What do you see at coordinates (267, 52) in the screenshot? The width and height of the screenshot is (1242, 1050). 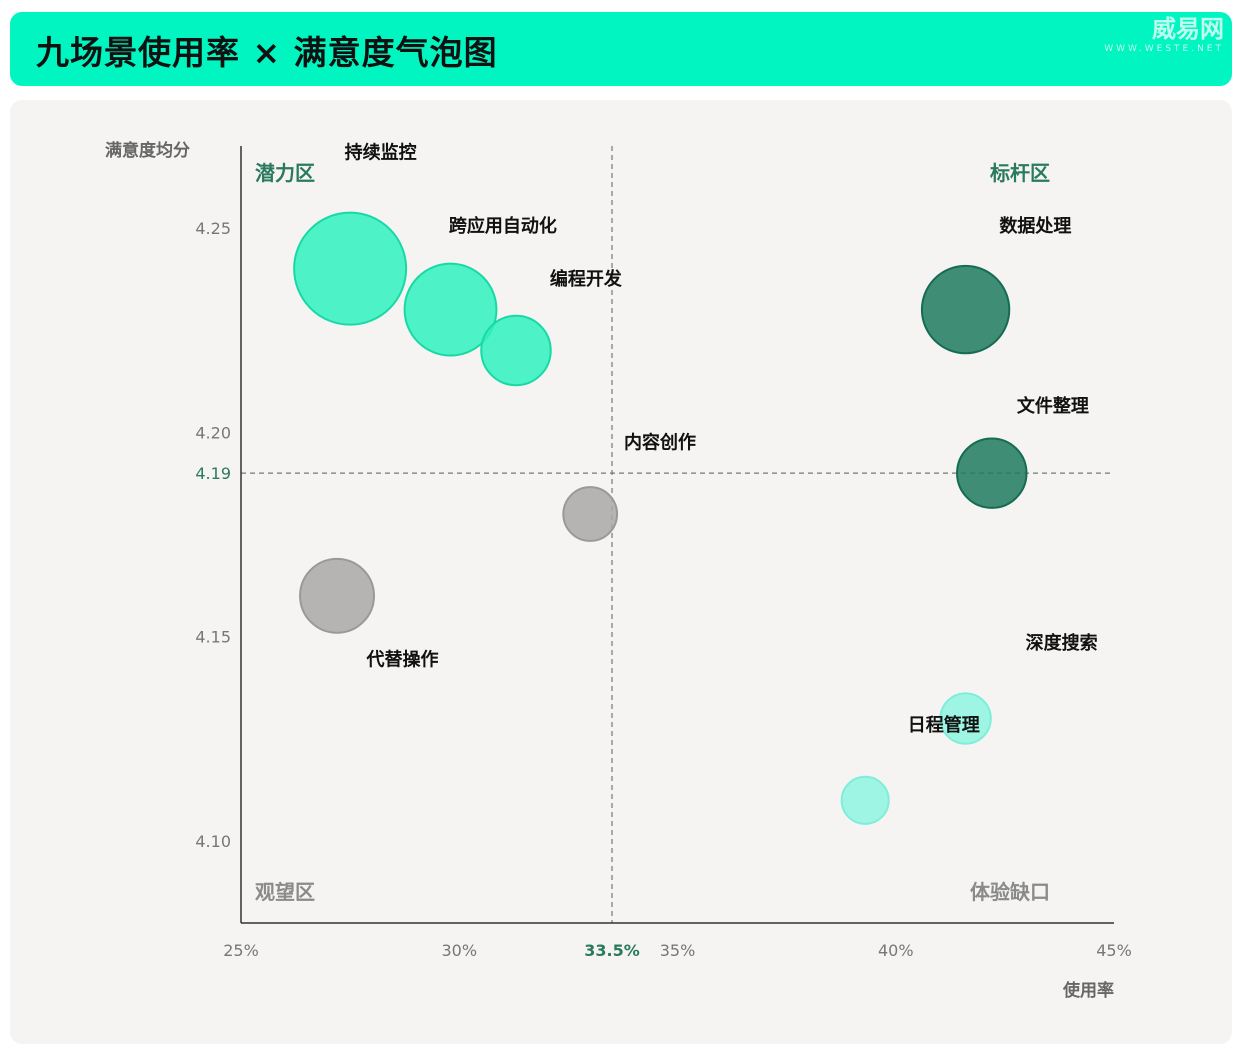 I see `page-title: 九场景使用率 × 满意度气泡图` at bounding box center [267, 52].